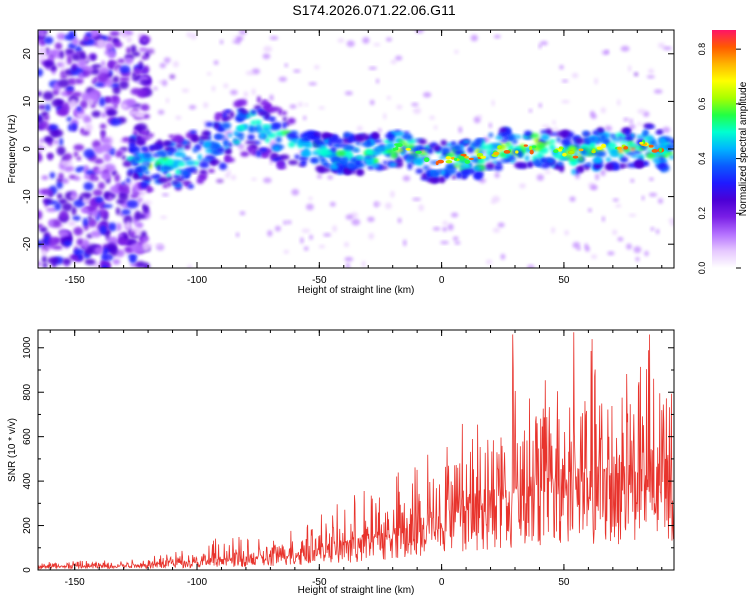 This screenshot has width=750, height=600. Describe the element at coordinates (319, 582) in the screenshot. I see `x-tick-label: -50` at that location.